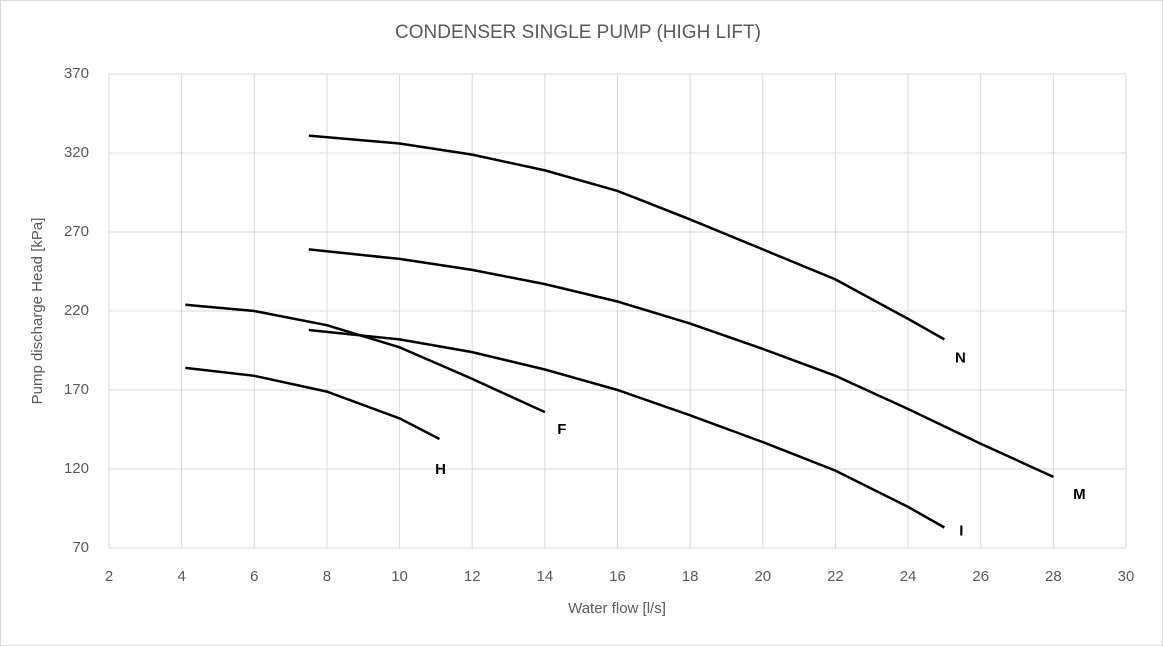 The width and height of the screenshot is (1163, 646). What do you see at coordinates (76, 468) in the screenshot?
I see `y-tick-label: 120` at bounding box center [76, 468].